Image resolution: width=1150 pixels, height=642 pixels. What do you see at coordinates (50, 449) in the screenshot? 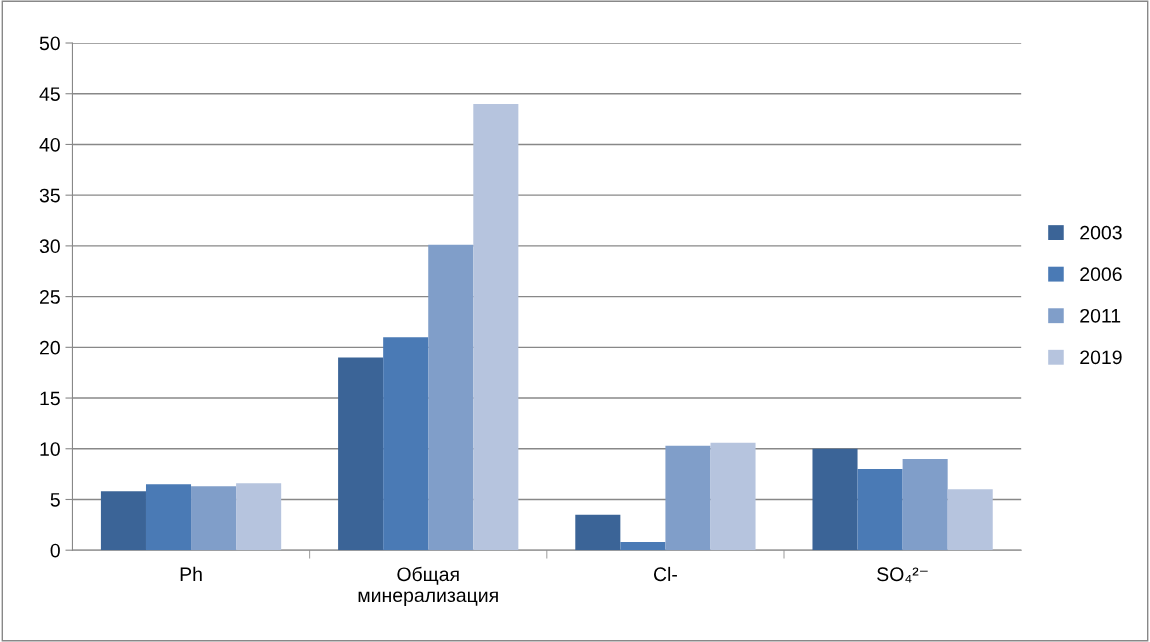
I see `y-tick-label: 10` at bounding box center [50, 449].